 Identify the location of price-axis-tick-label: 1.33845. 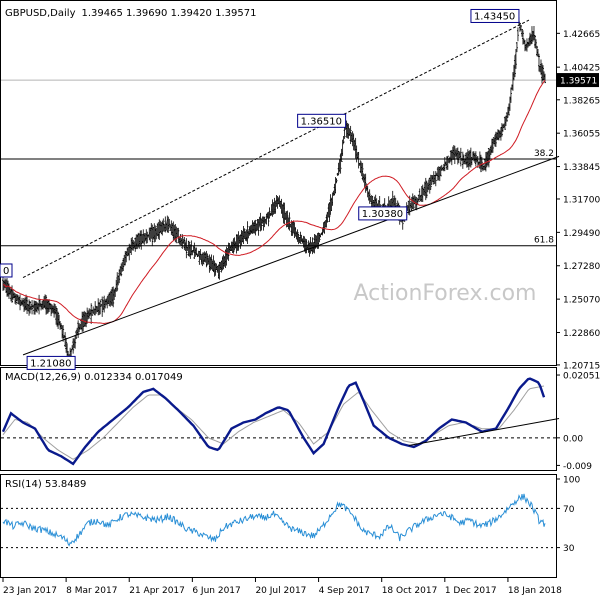
(581, 168).